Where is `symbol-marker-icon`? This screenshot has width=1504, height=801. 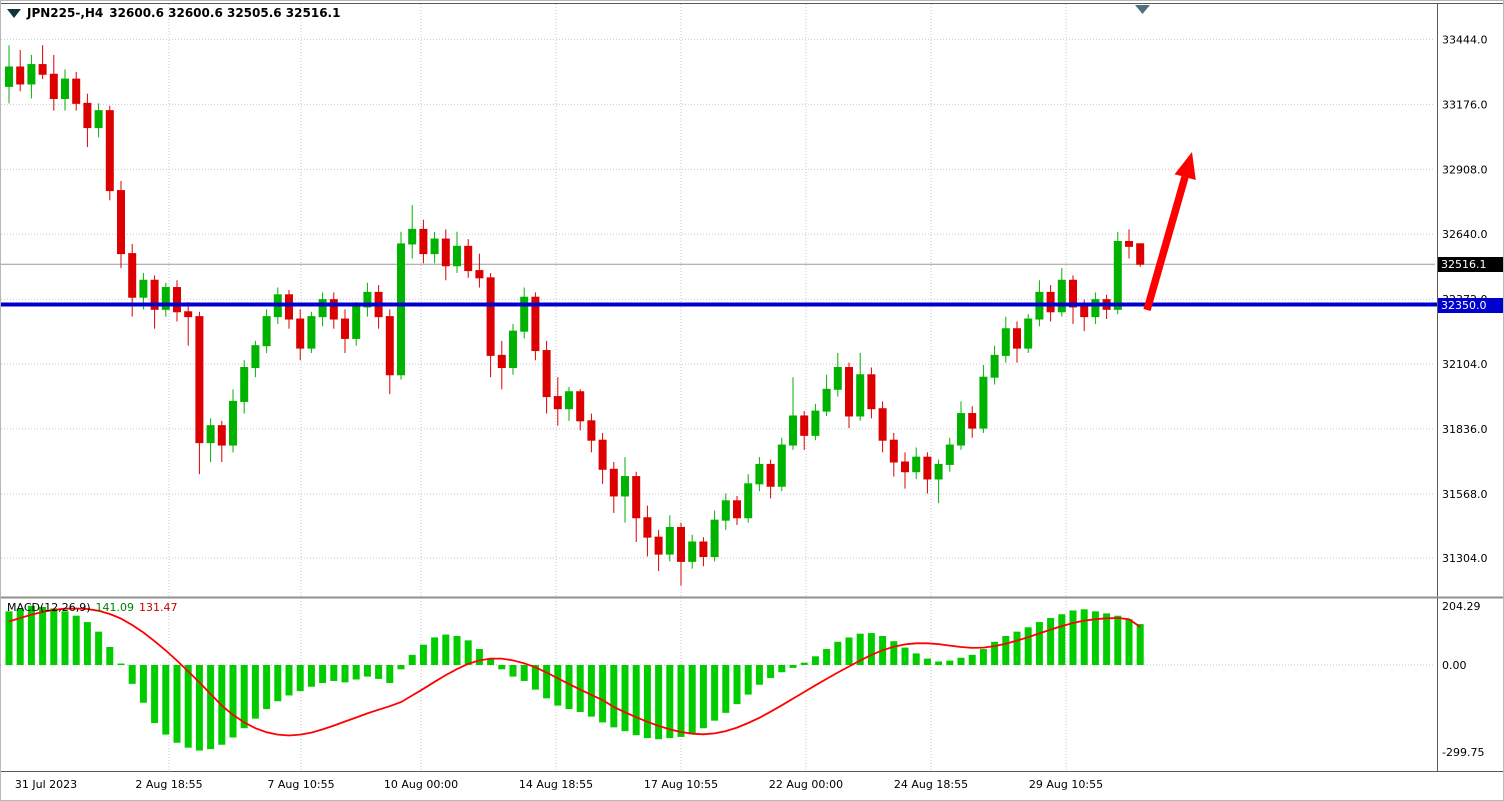
symbol-marker-icon is located at coordinates (14, 13).